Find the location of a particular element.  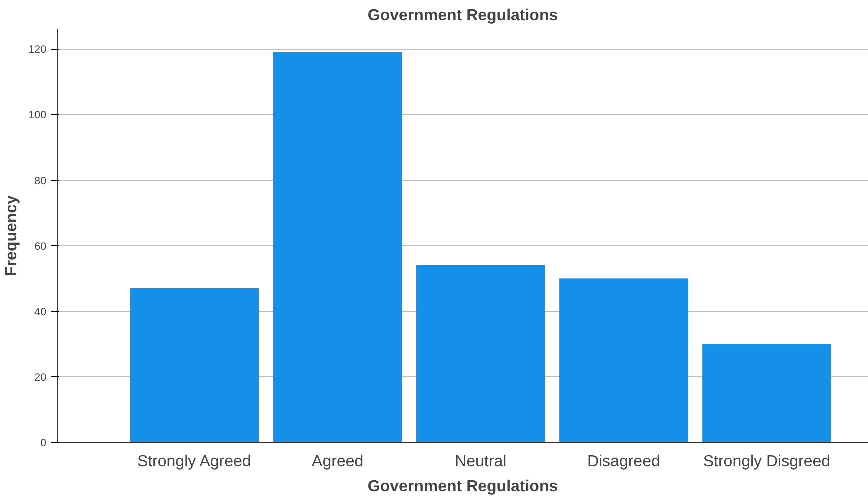

x-tick-label: Neutral is located at coordinates (481, 462).